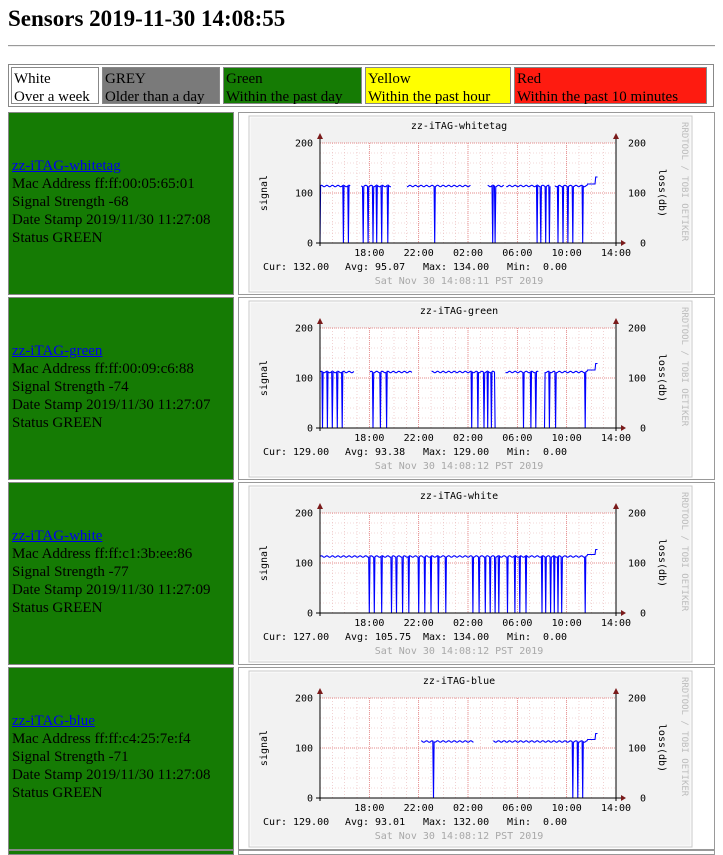 The height and width of the screenshot is (855, 723). I want to click on graph-title: zz-iTAG-green, so click(459, 311).